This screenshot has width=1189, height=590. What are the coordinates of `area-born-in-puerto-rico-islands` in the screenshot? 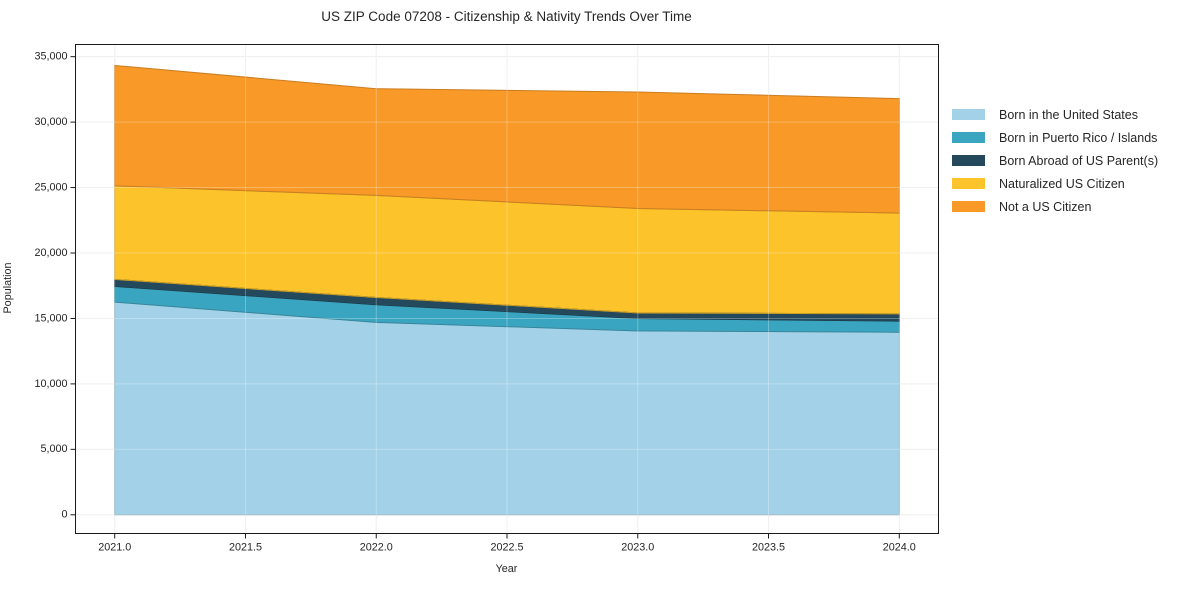 It's located at (507, 309).